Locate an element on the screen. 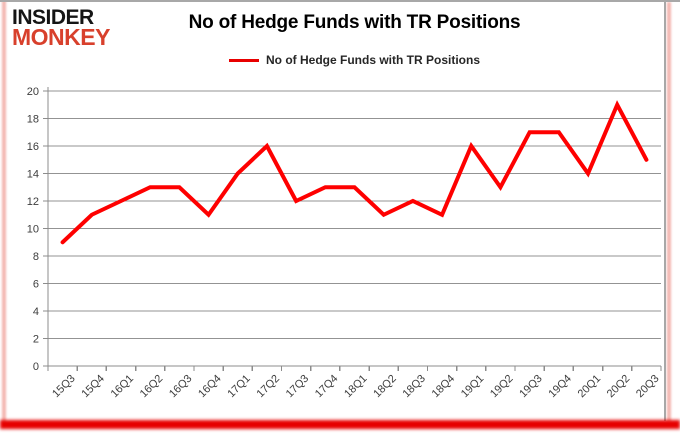 This screenshot has height=433, width=680. chart-title: No of Hedge Funds with TR Positions is located at coordinates (354, 22).